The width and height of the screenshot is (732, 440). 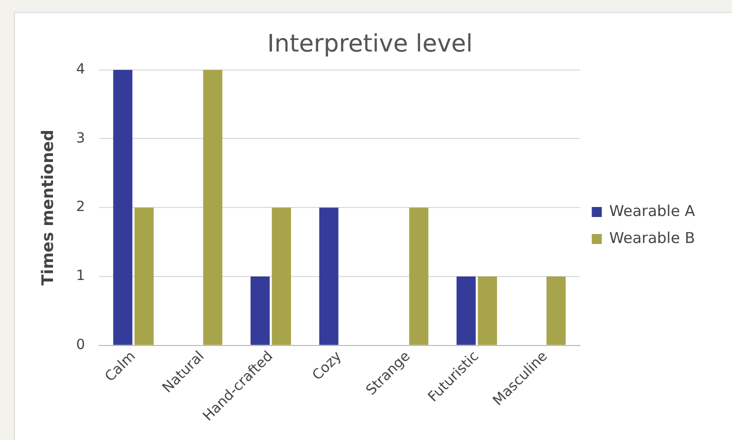 What do you see at coordinates (81, 344) in the screenshot?
I see `y-tick-label: 0` at bounding box center [81, 344].